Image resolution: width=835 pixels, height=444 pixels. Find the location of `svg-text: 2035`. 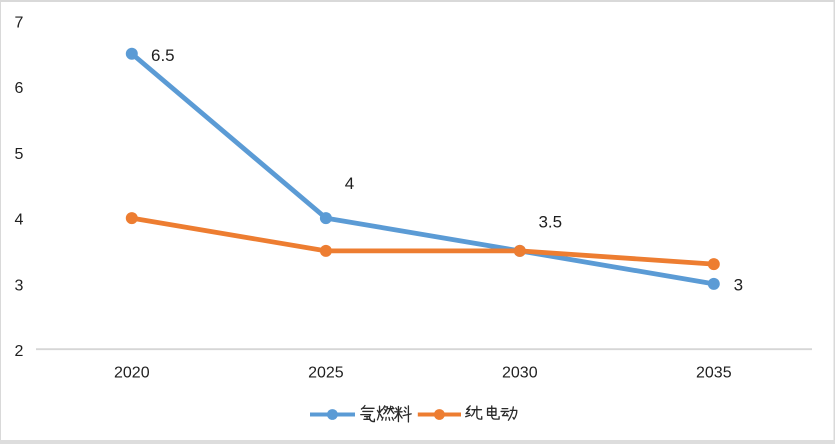

svg-text: 2035 is located at coordinates (714, 373).